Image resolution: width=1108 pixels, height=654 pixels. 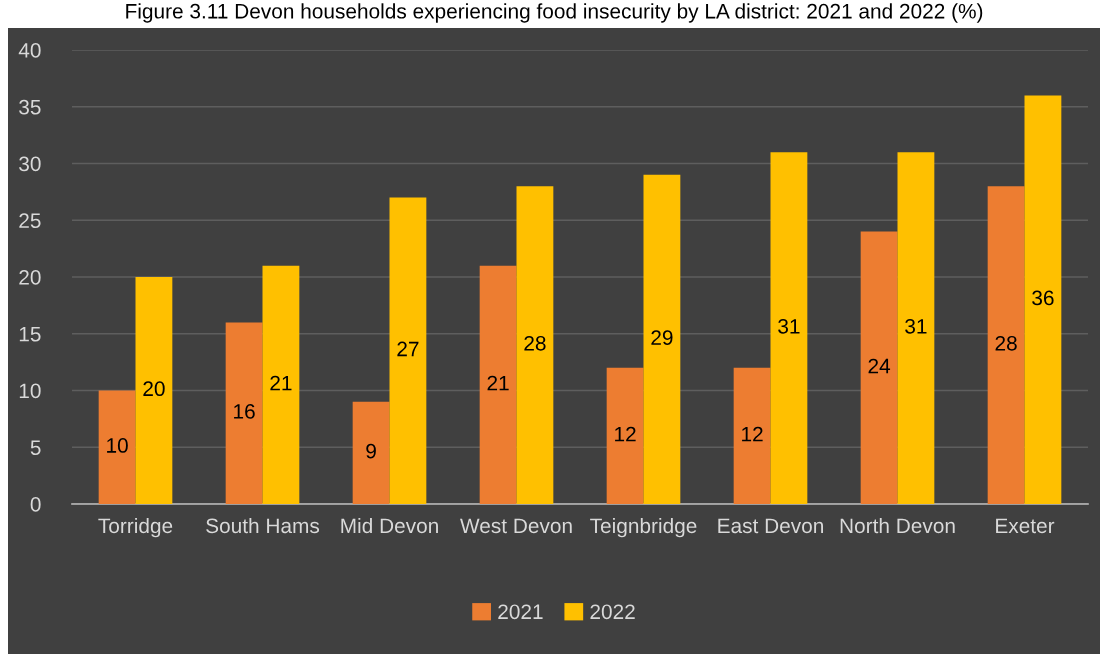 I want to click on chart-title: Figure 3.11 Devon households experiencing food insecurity by LA district: 2021 and 2022 (%), so click(x=554, y=13).